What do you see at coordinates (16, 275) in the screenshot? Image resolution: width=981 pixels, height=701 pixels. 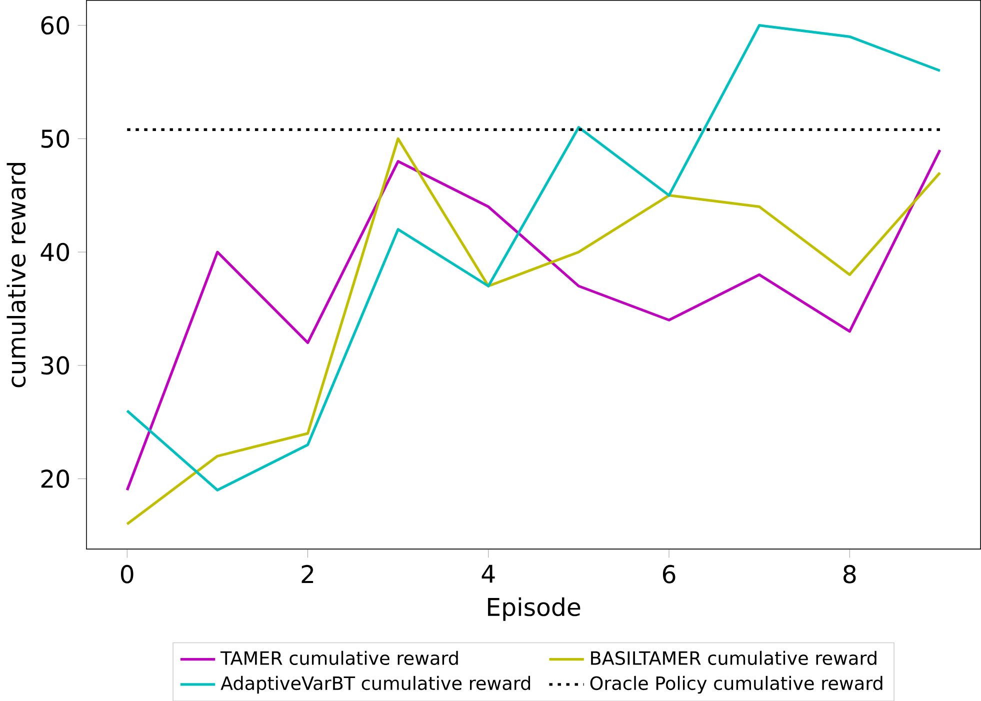 I see `y-axis-title: cumulative reward` at bounding box center [16, 275].